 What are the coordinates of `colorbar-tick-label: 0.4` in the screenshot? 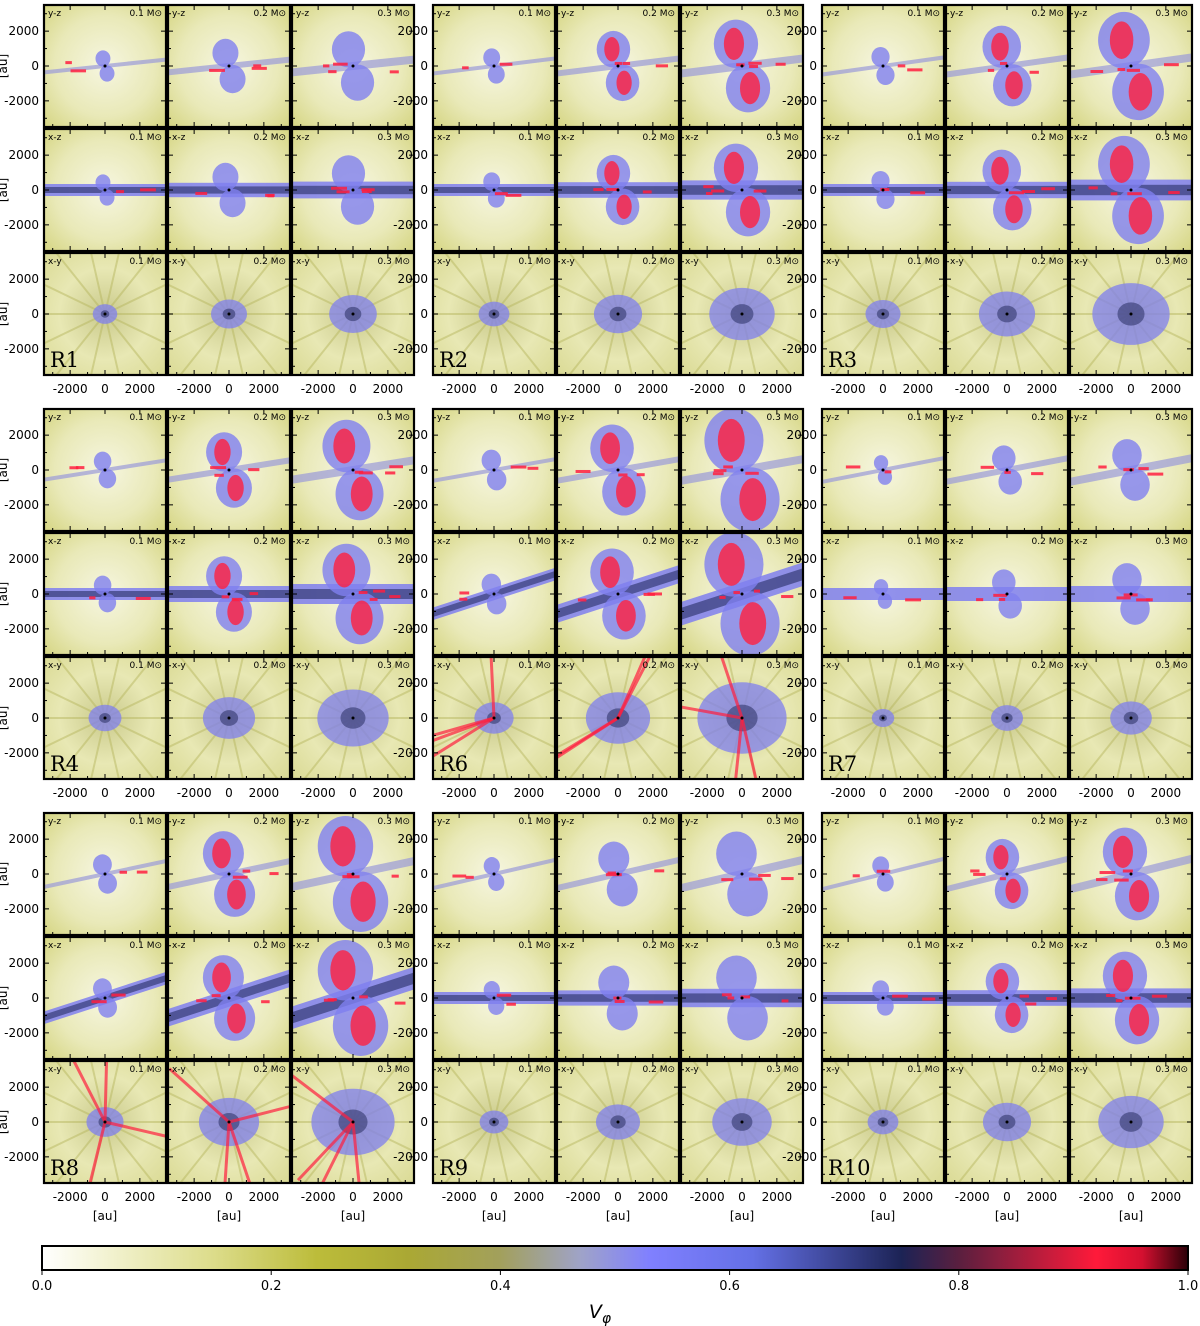 It's located at (500, 1286).